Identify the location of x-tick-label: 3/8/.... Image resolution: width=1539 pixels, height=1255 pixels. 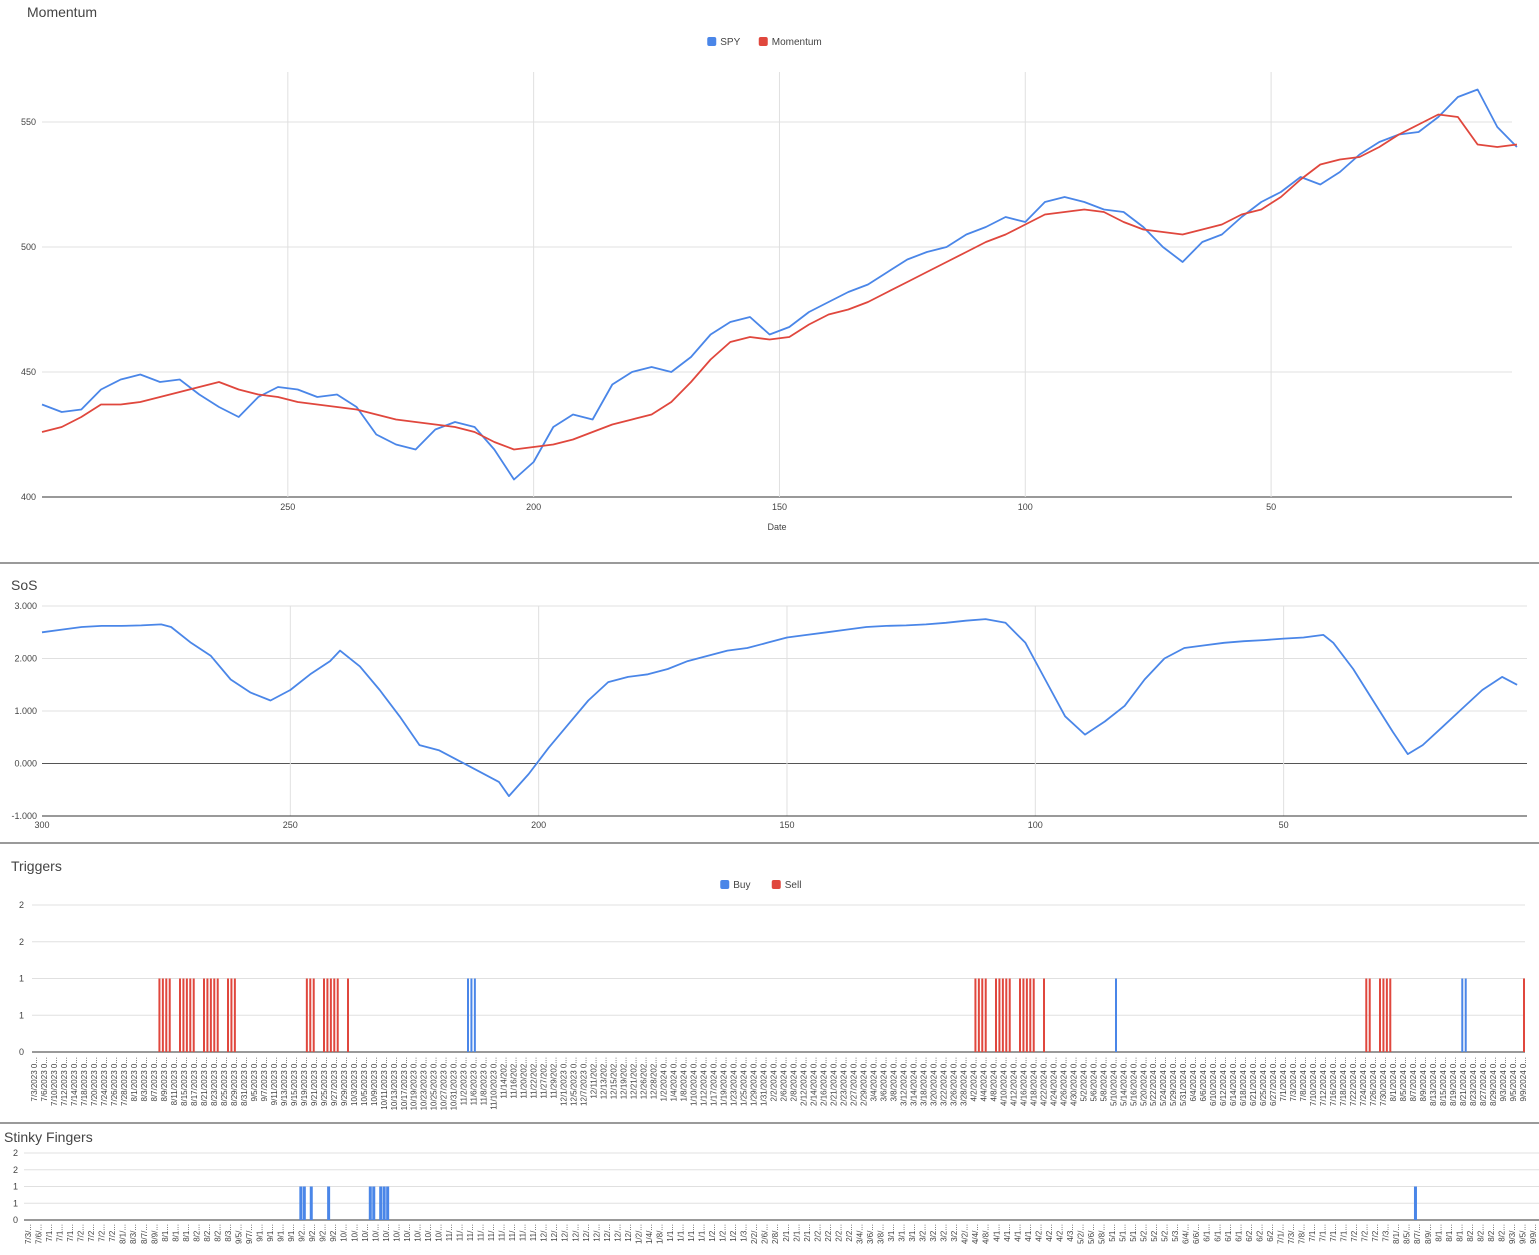
(881, 1234).